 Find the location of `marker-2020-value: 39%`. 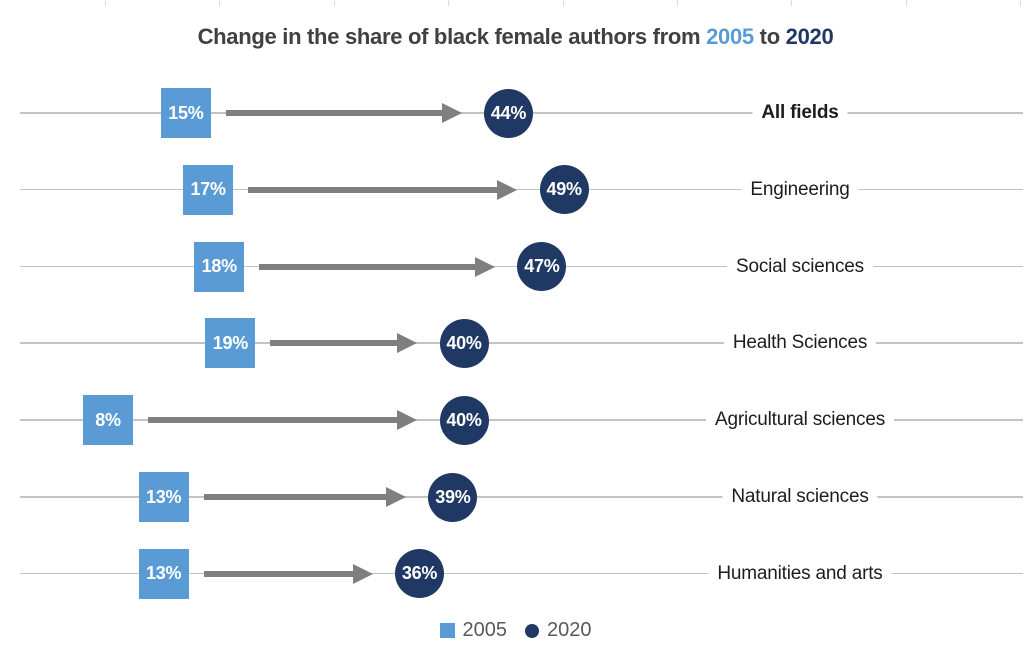

marker-2020-value: 39% is located at coordinates (453, 497).